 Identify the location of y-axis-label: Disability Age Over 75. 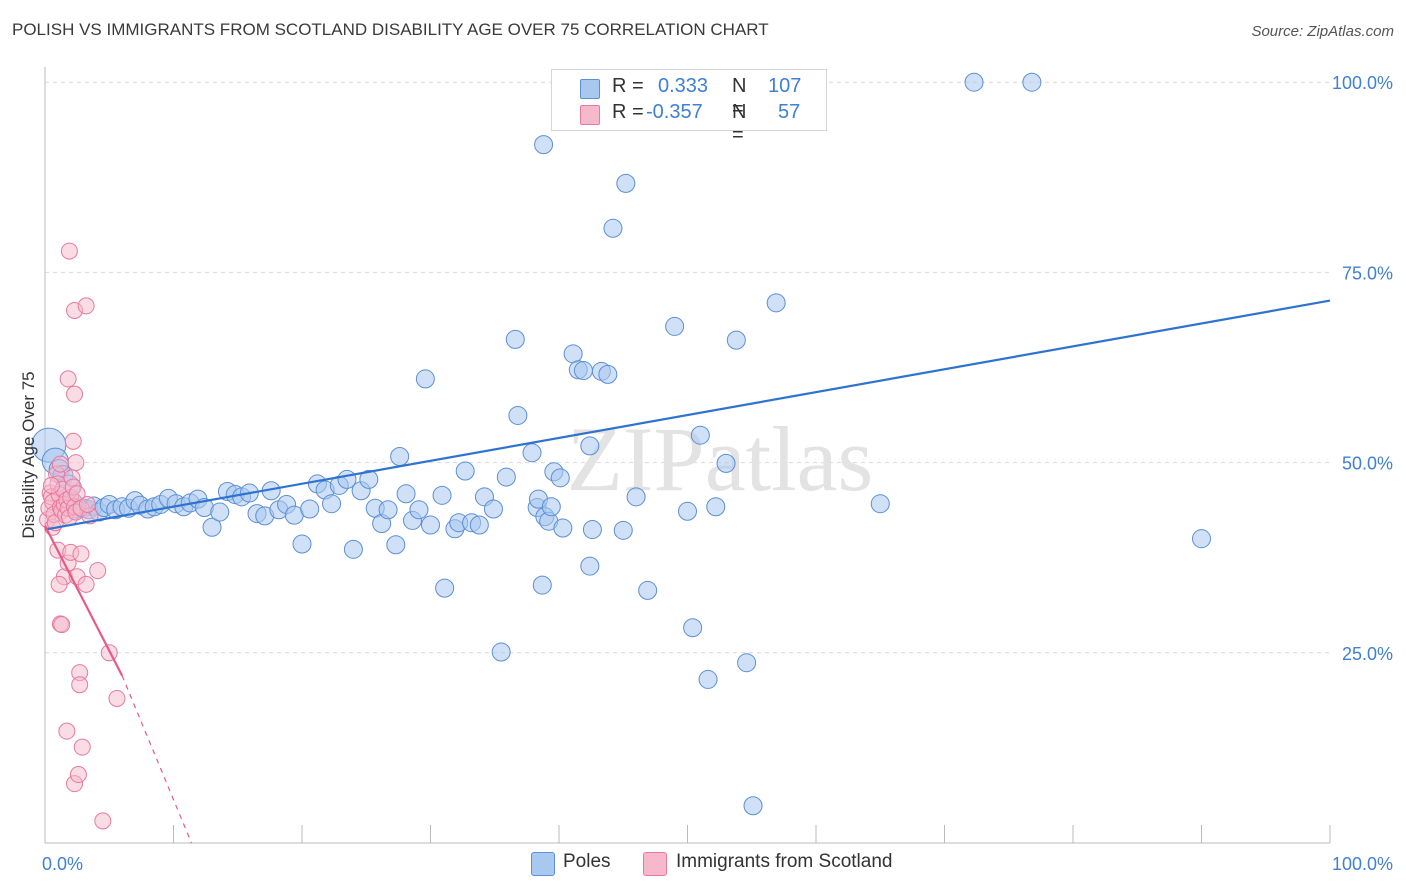
(28, 454).